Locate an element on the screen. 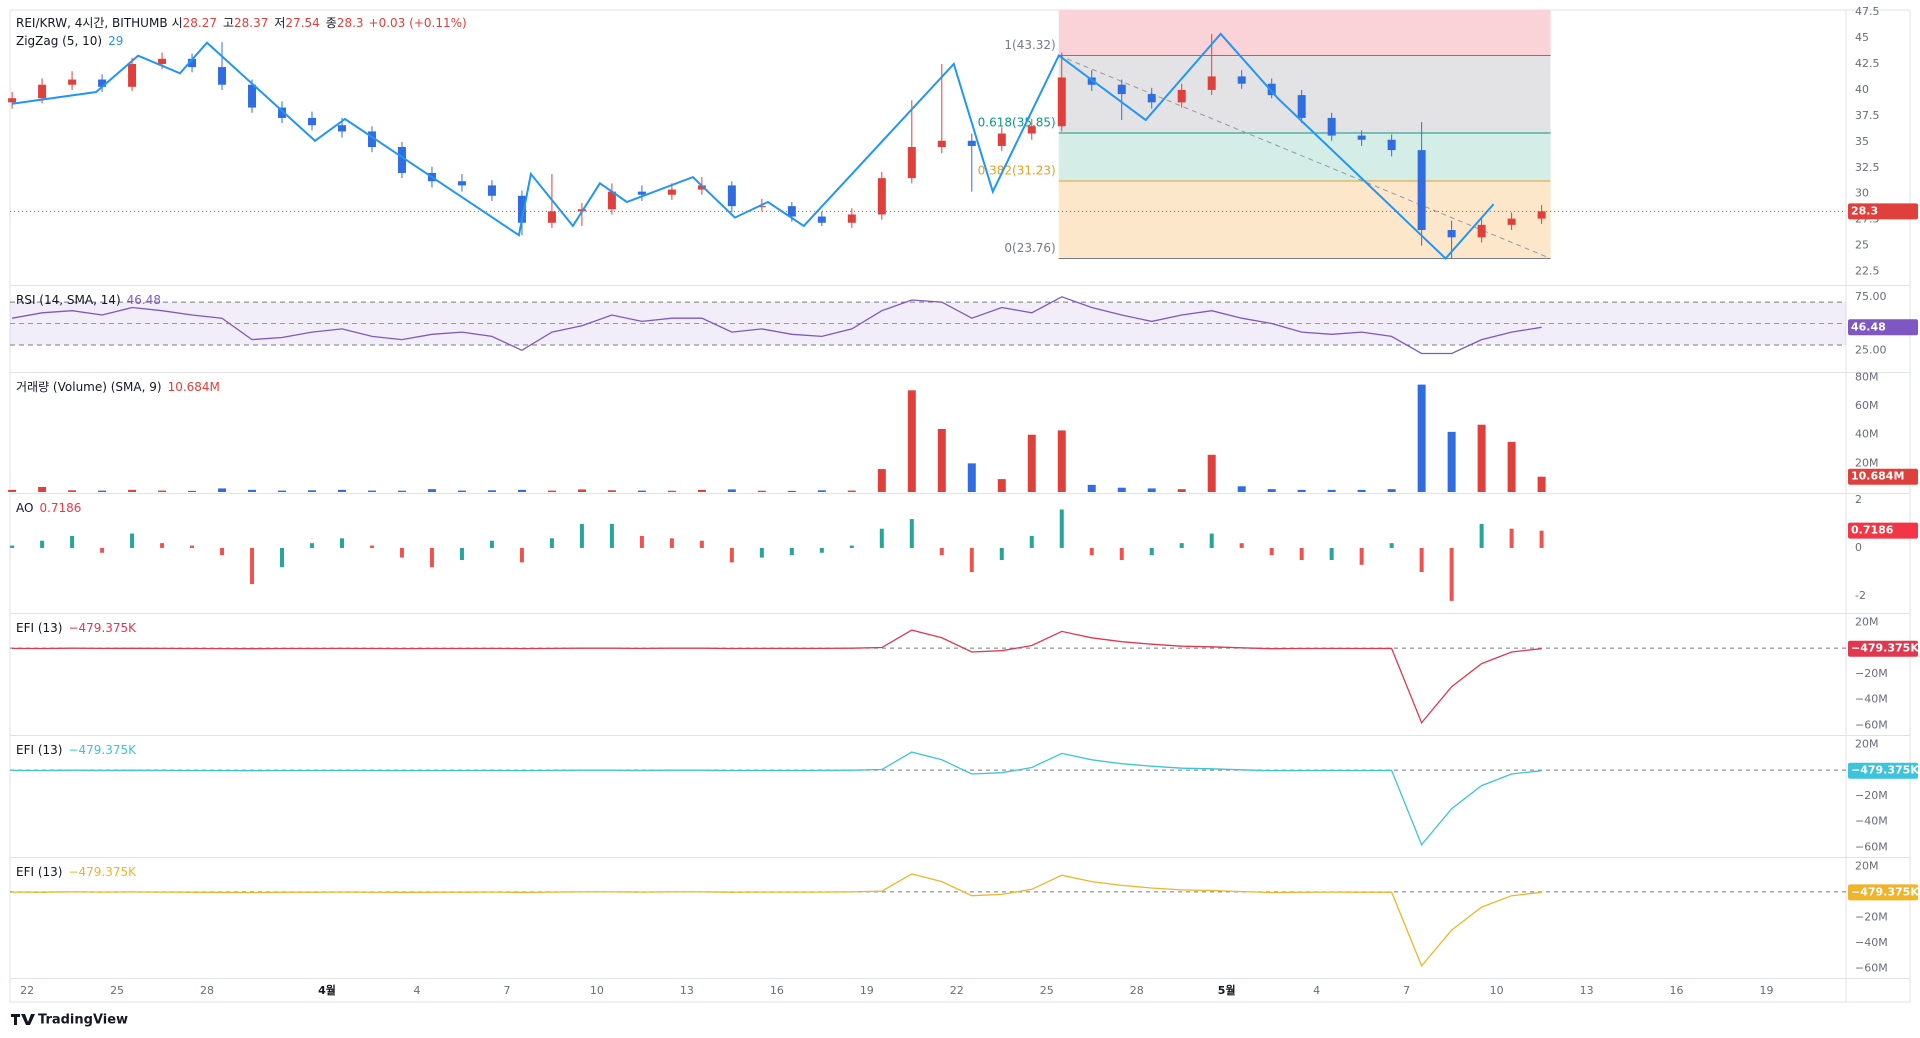 This screenshot has width=1920, height=1038. fib-zone is located at coordinates (1304, 156).